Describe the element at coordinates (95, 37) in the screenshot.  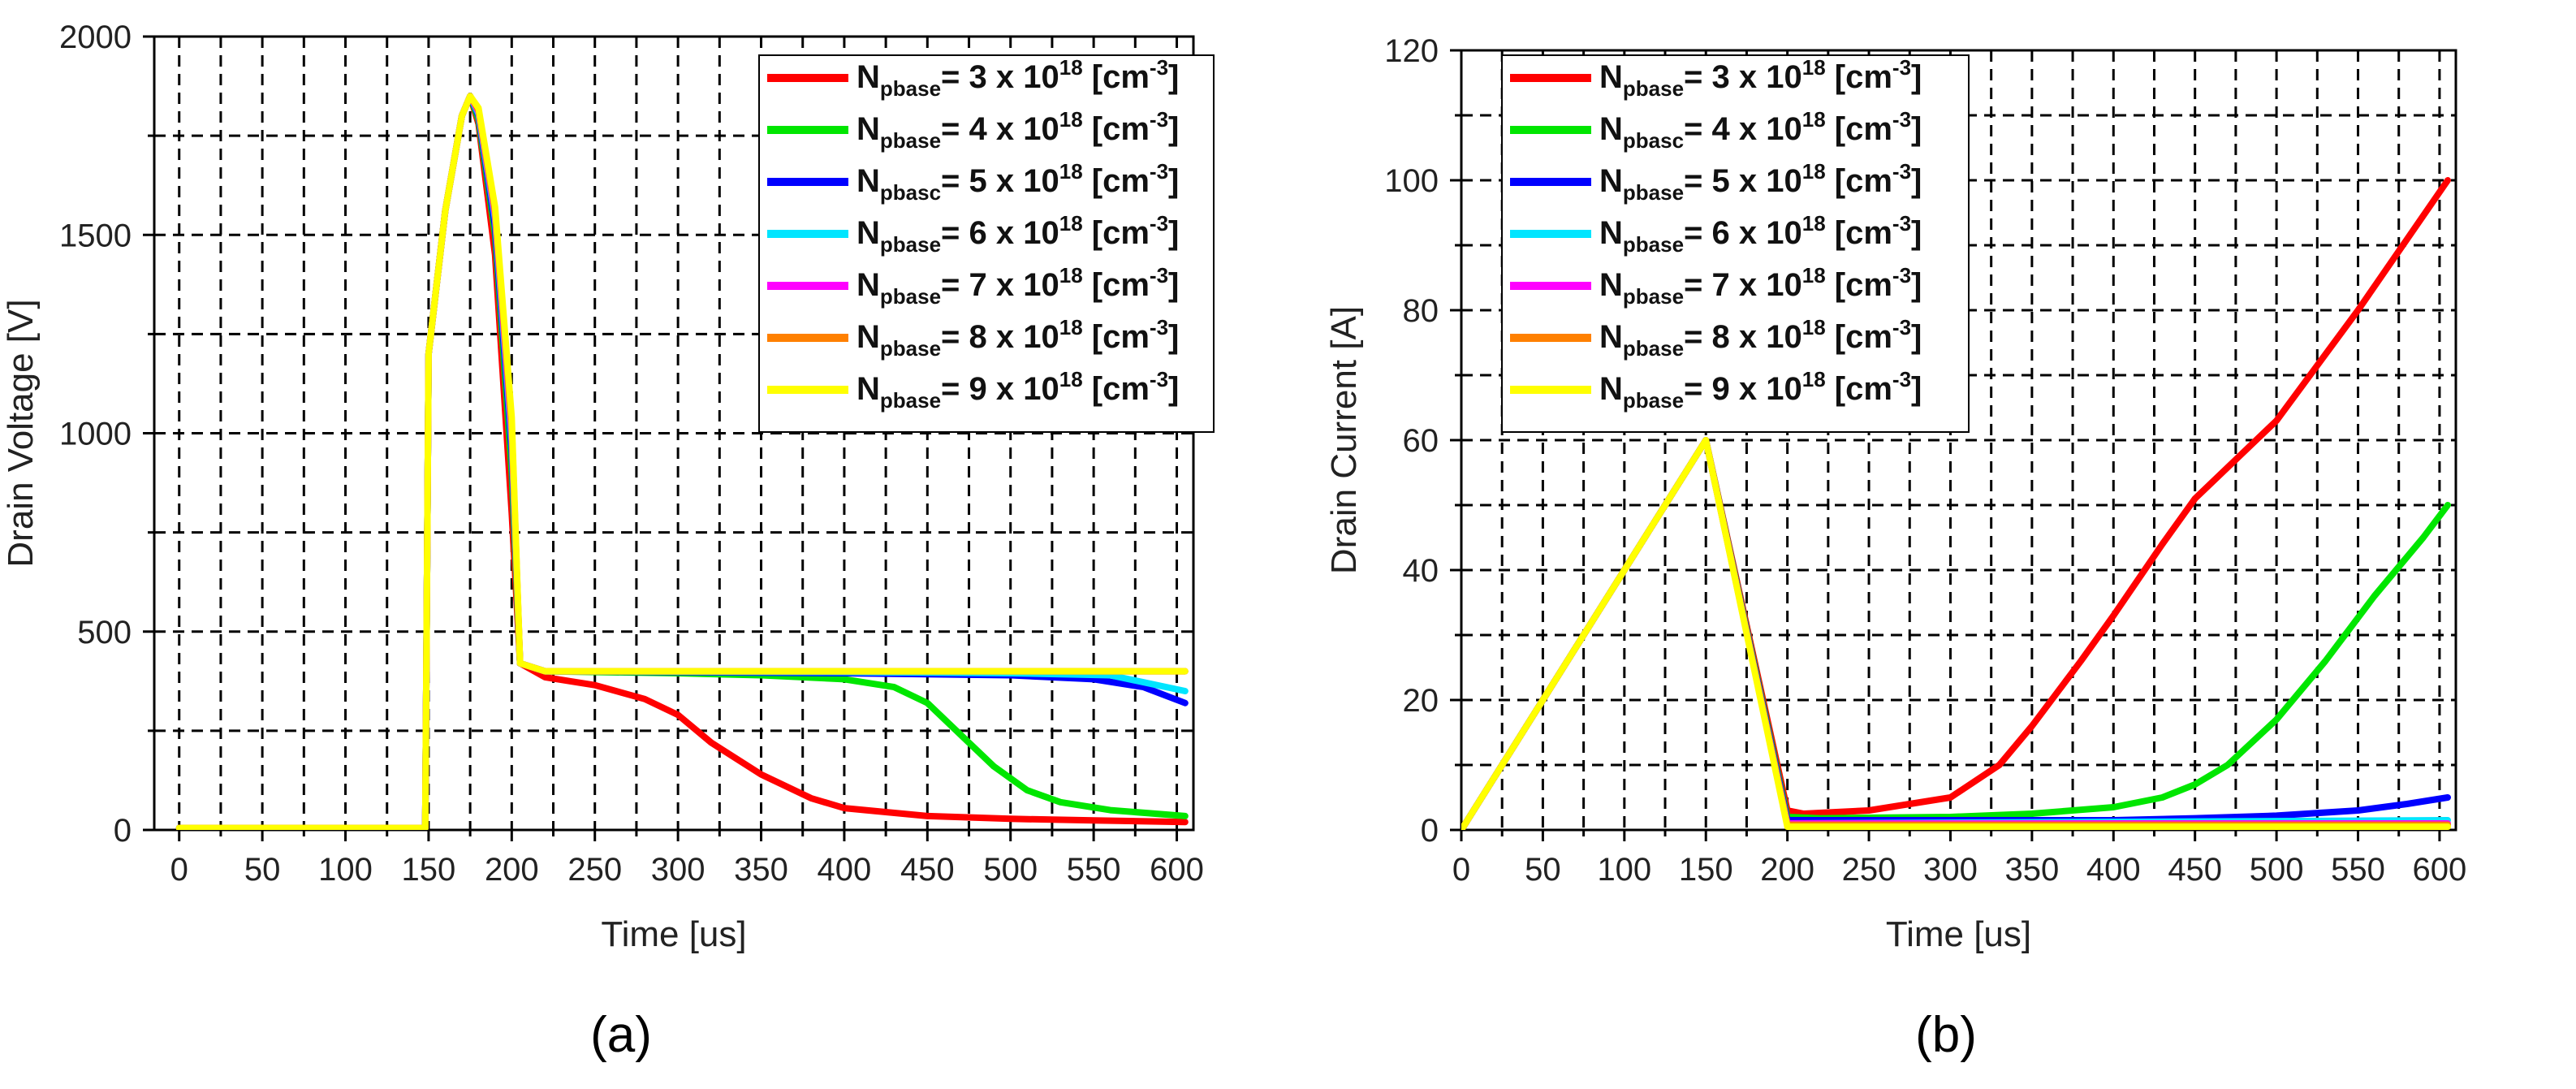
I see `y-tick-label: 2000` at that location.